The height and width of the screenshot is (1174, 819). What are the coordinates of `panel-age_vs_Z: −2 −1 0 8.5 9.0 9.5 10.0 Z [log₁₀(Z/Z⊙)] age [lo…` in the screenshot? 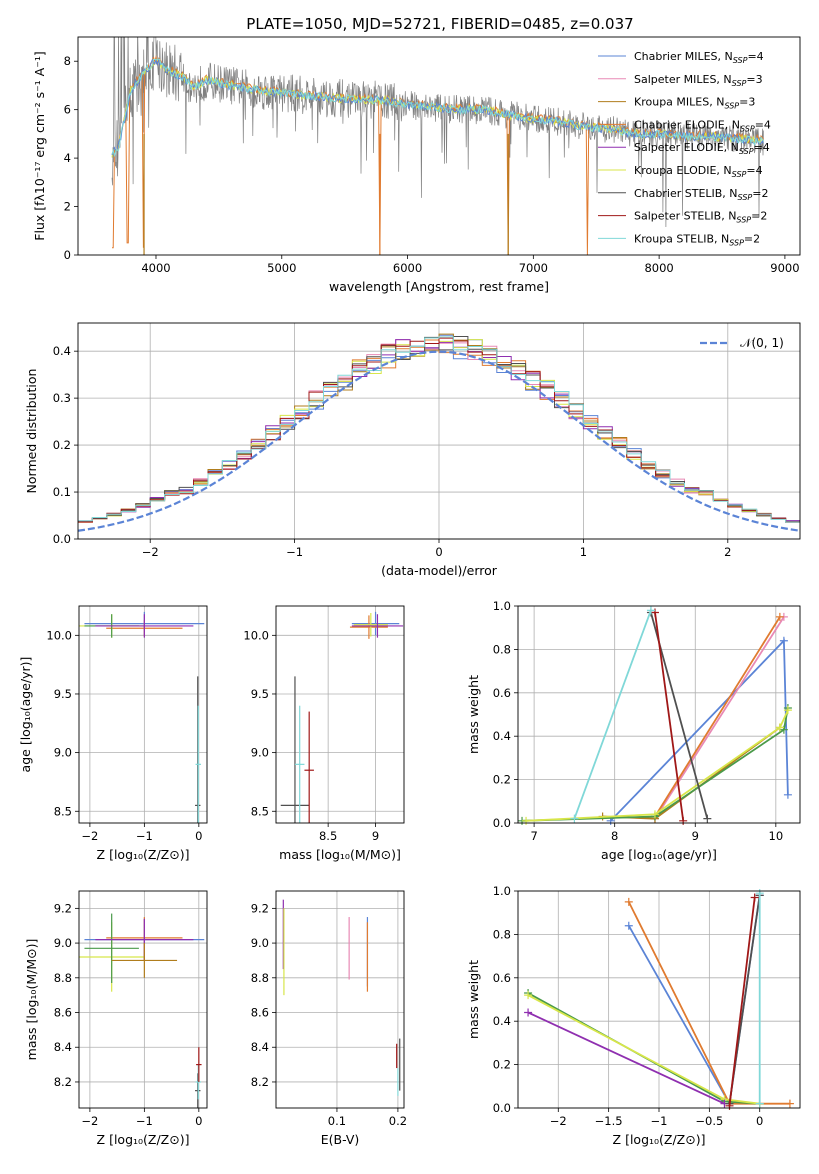 It's located at (113, 733).